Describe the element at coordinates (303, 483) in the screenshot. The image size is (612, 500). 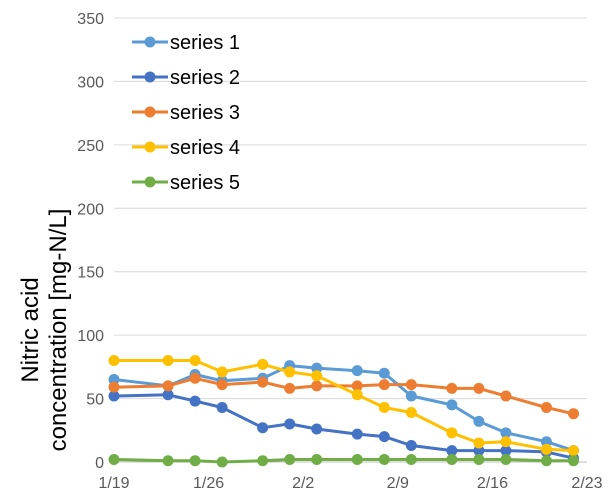
I see `x-tick-label: 2/2` at that location.